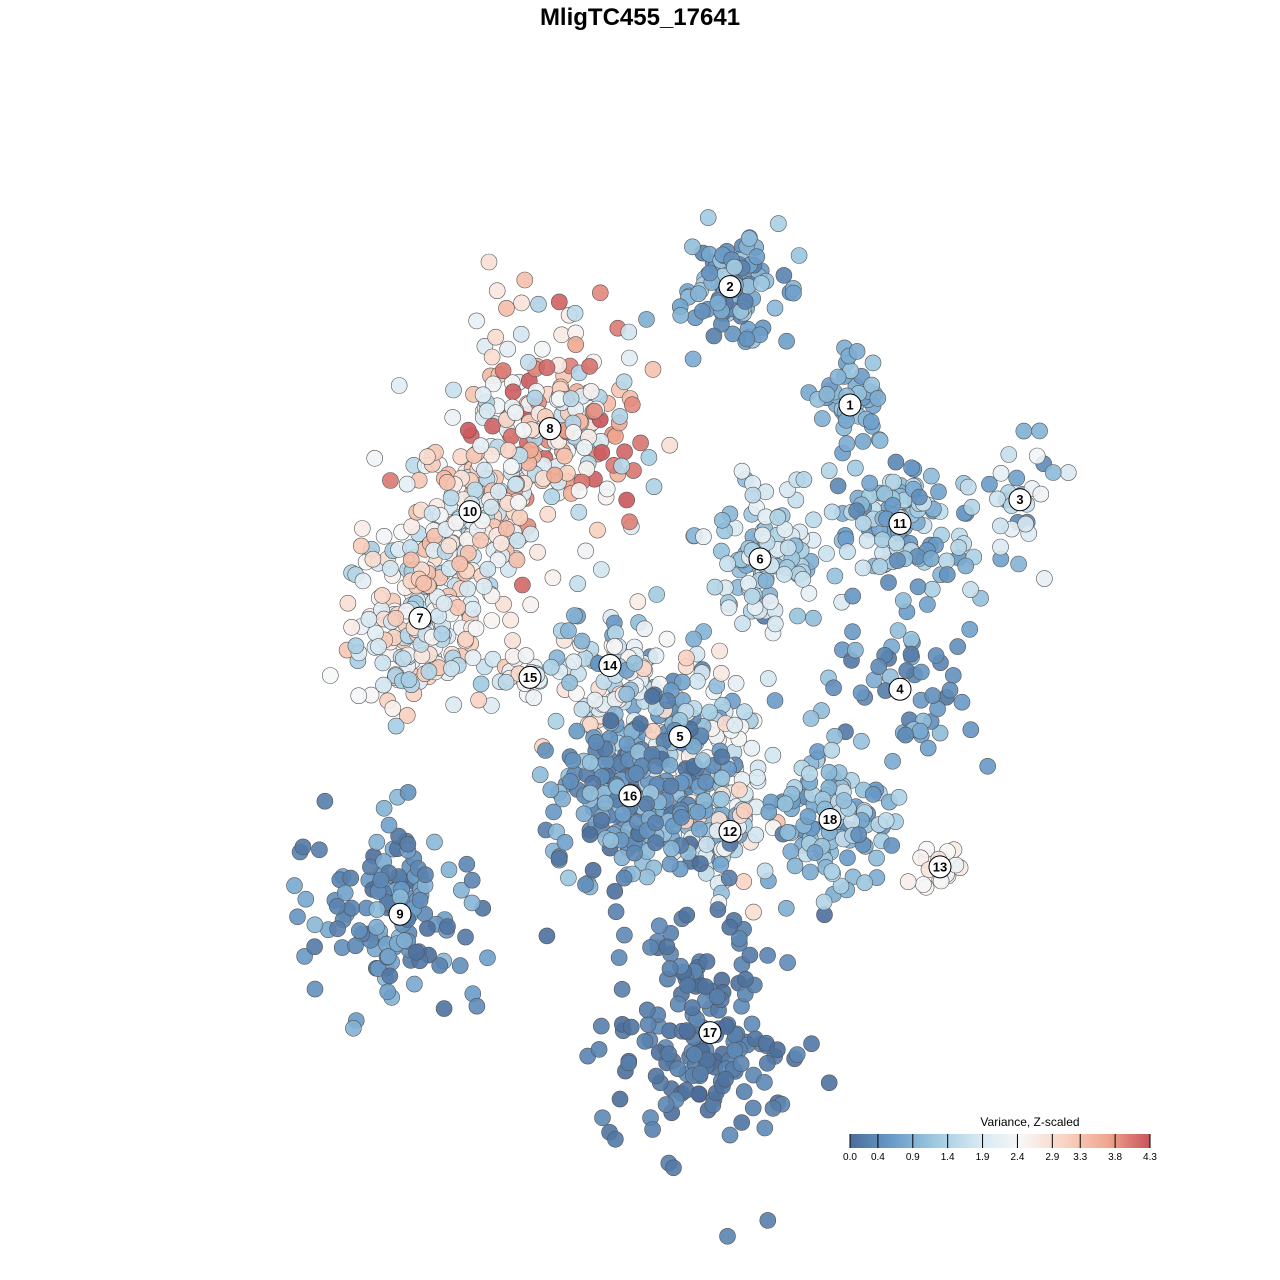 The height and width of the screenshot is (1280, 1280). What do you see at coordinates (1017, 1157) in the screenshot?
I see `colorbar-tick-label: 2.4` at bounding box center [1017, 1157].